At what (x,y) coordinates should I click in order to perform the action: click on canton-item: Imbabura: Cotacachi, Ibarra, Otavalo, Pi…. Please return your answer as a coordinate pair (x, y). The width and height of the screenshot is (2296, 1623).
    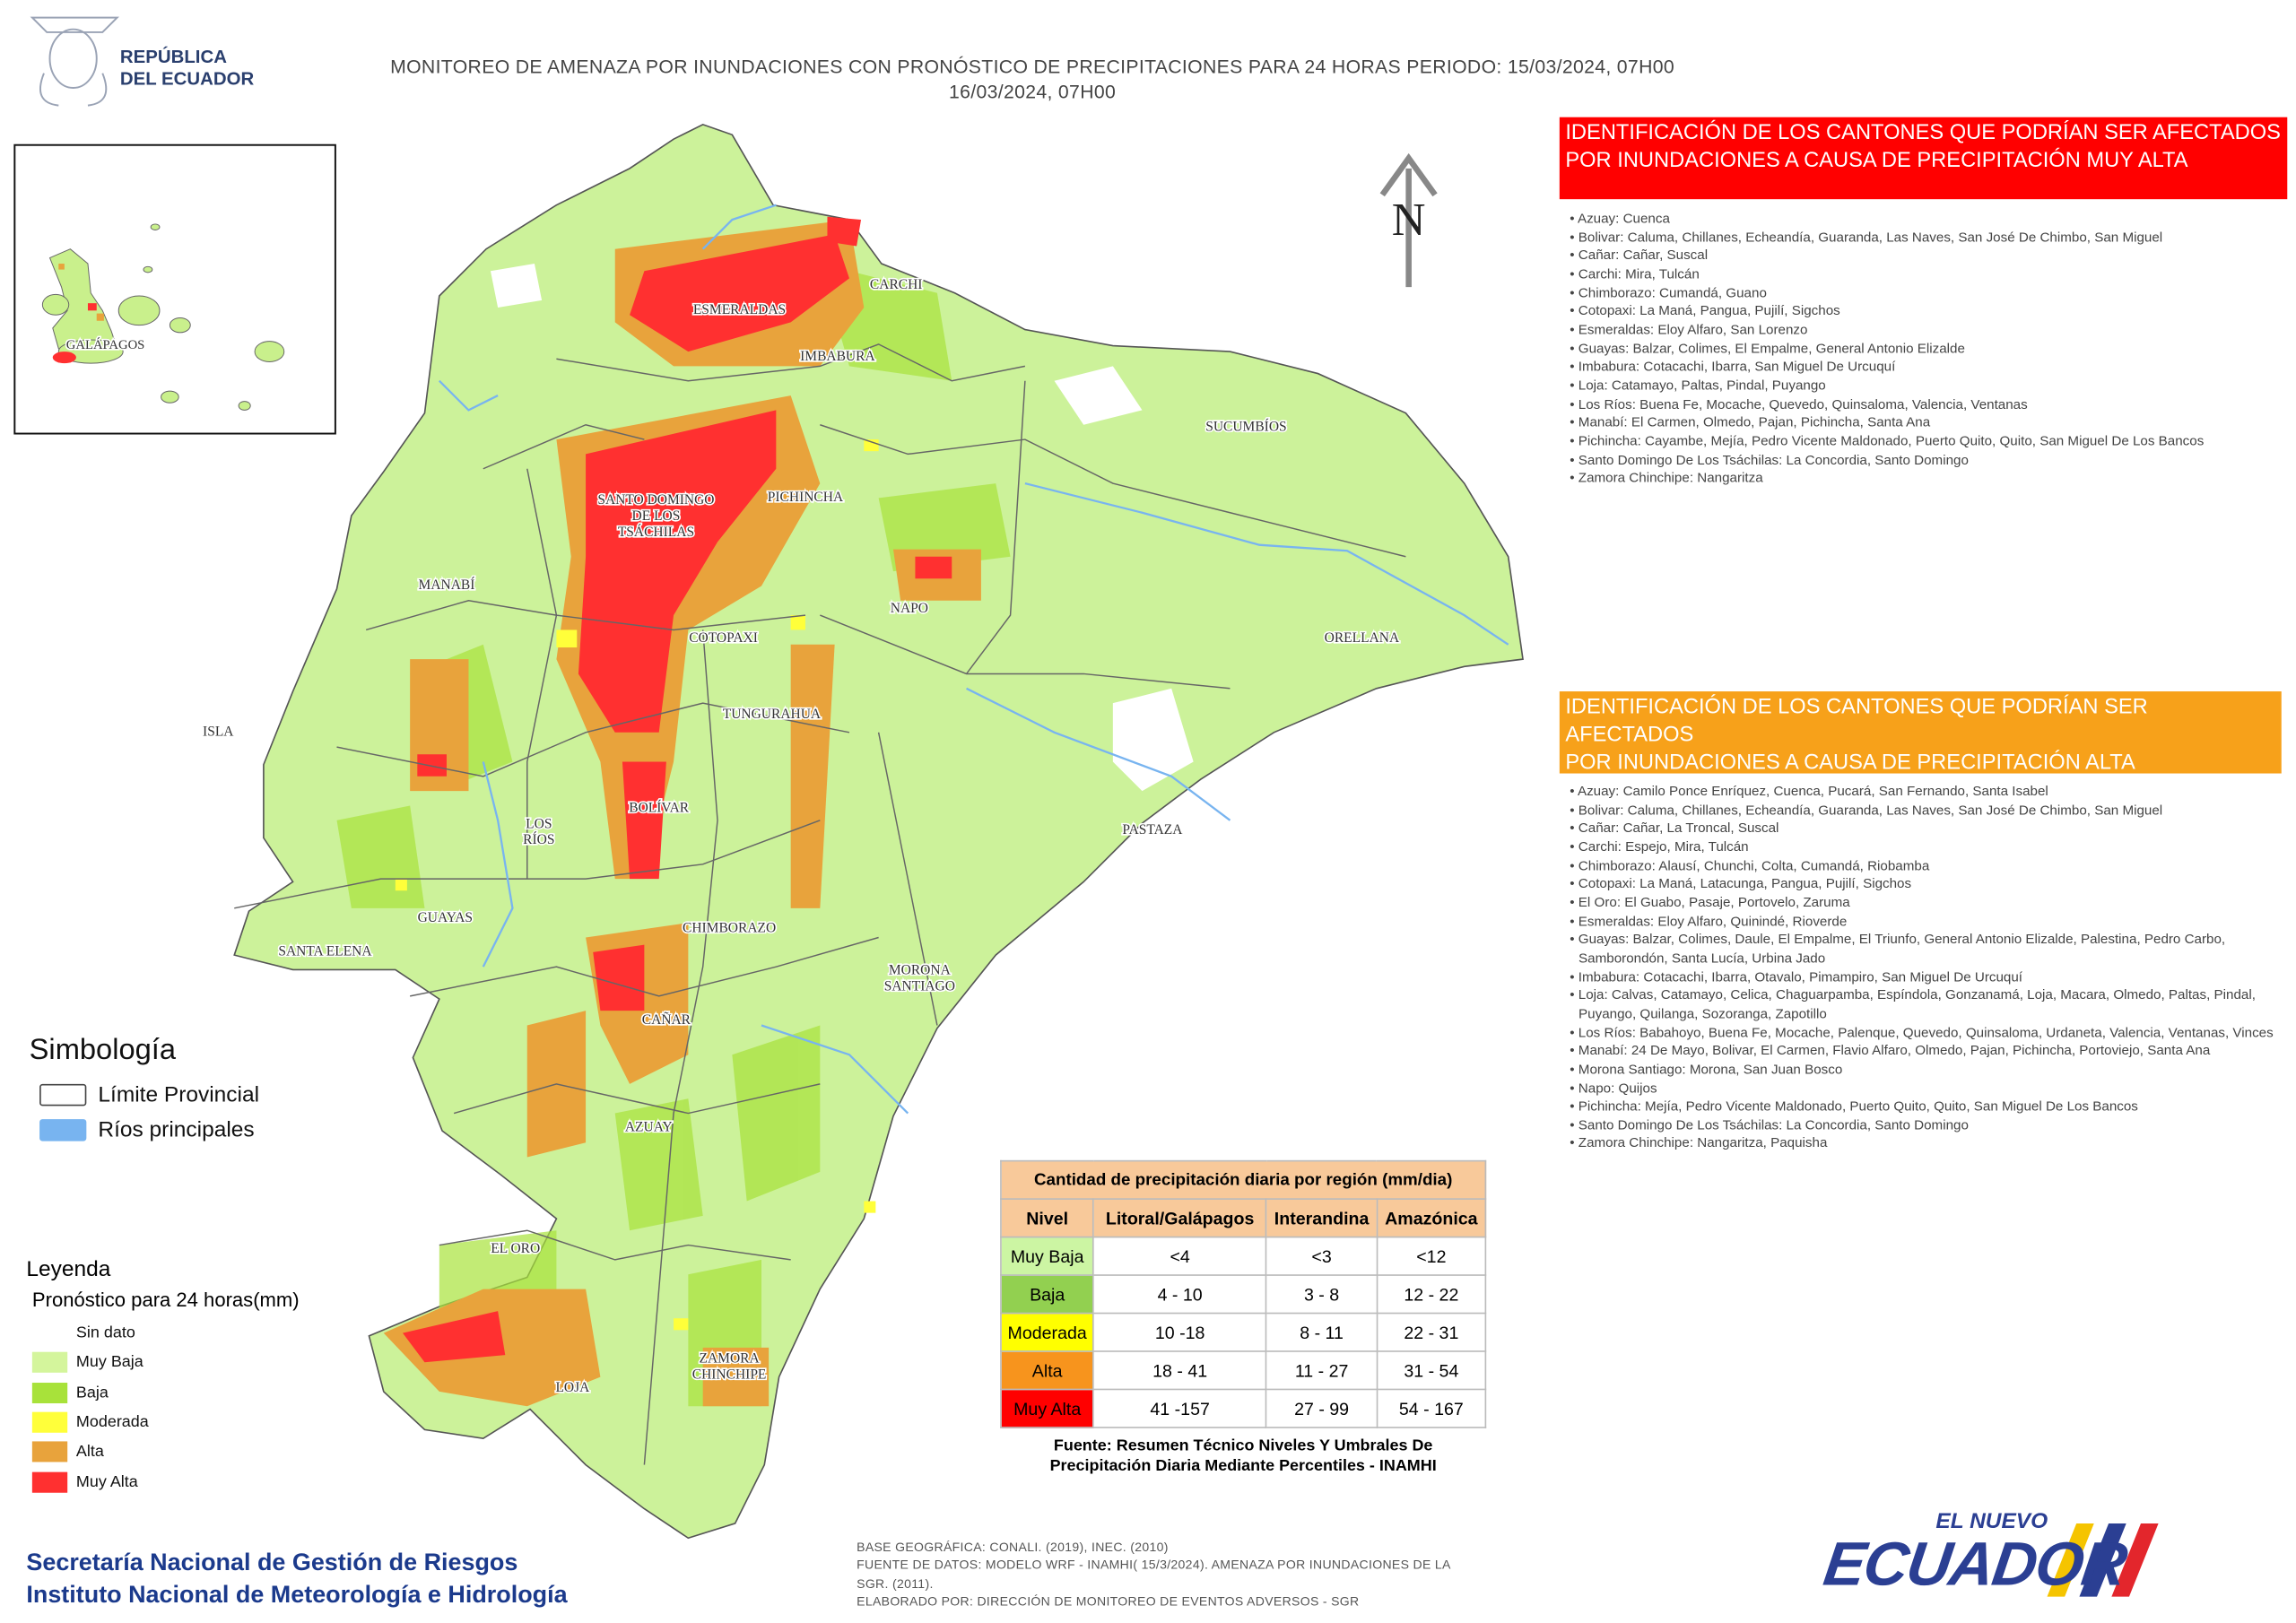
    Looking at the image, I should click on (1919, 977).